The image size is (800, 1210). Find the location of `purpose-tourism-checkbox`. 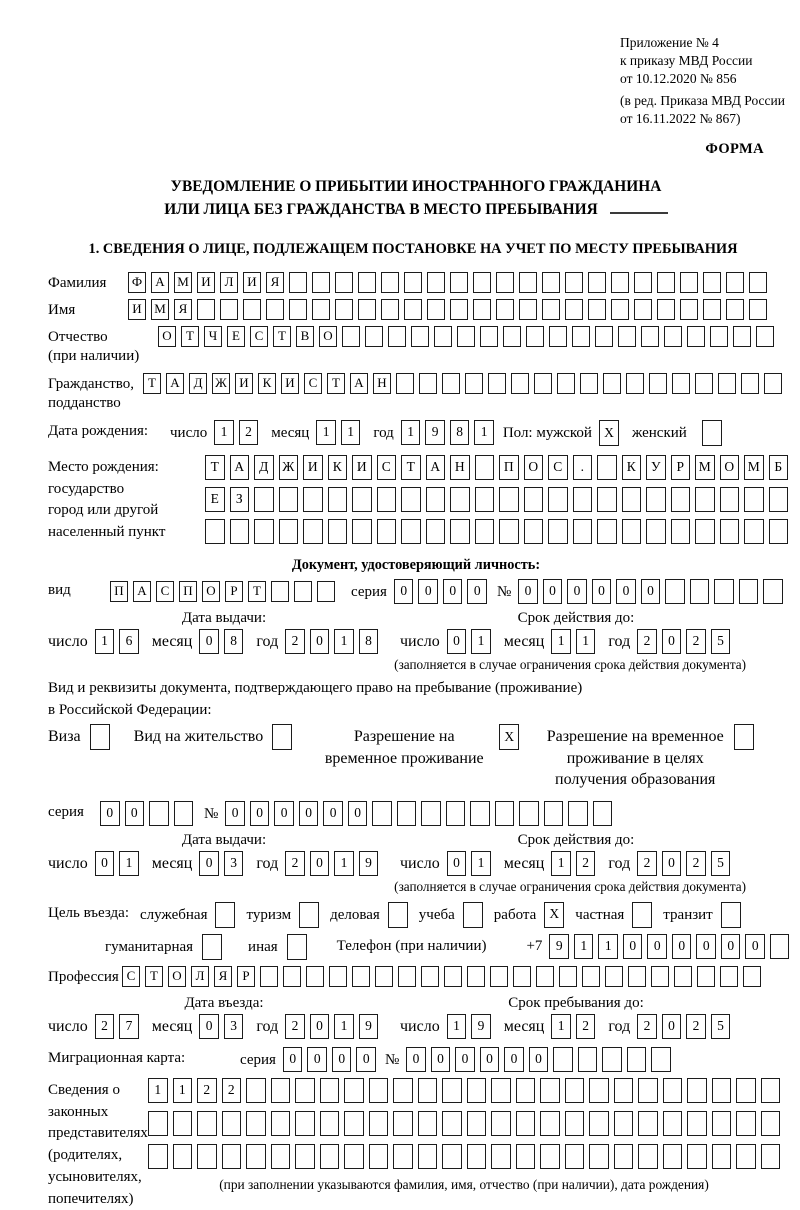

purpose-tourism-checkbox is located at coordinates (309, 914).